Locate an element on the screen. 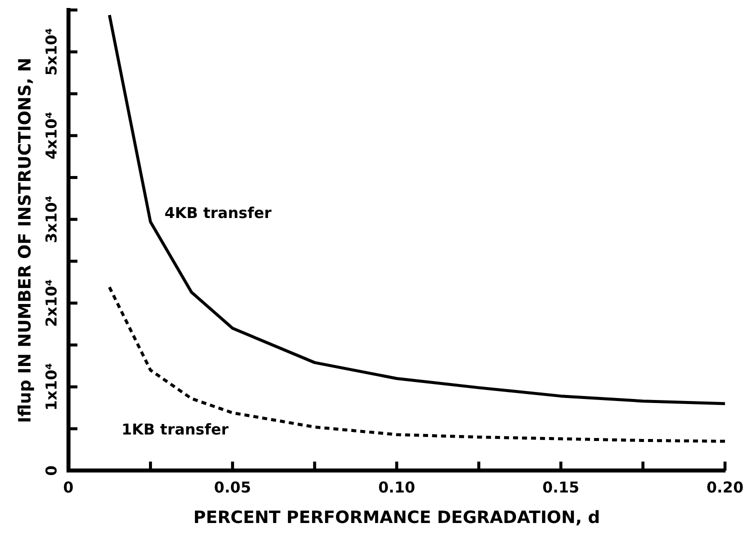 This screenshot has height=545, width=747. x-tick-label: 0.05 is located at coordinates (233, 487).